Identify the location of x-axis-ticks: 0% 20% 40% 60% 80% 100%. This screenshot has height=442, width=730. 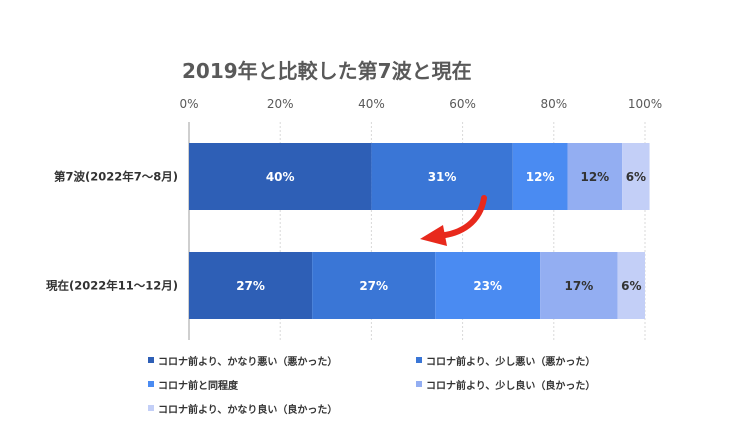
(420, 104).